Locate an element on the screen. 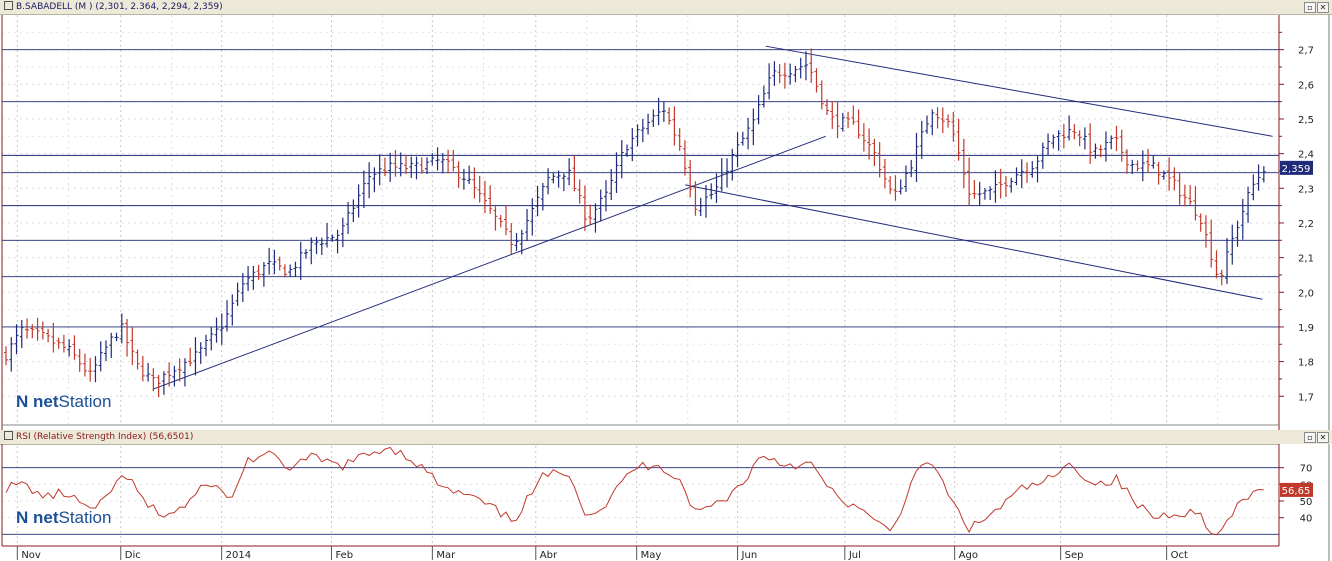  current-price-label: 2,359 is located at coordinates (1296, 169).